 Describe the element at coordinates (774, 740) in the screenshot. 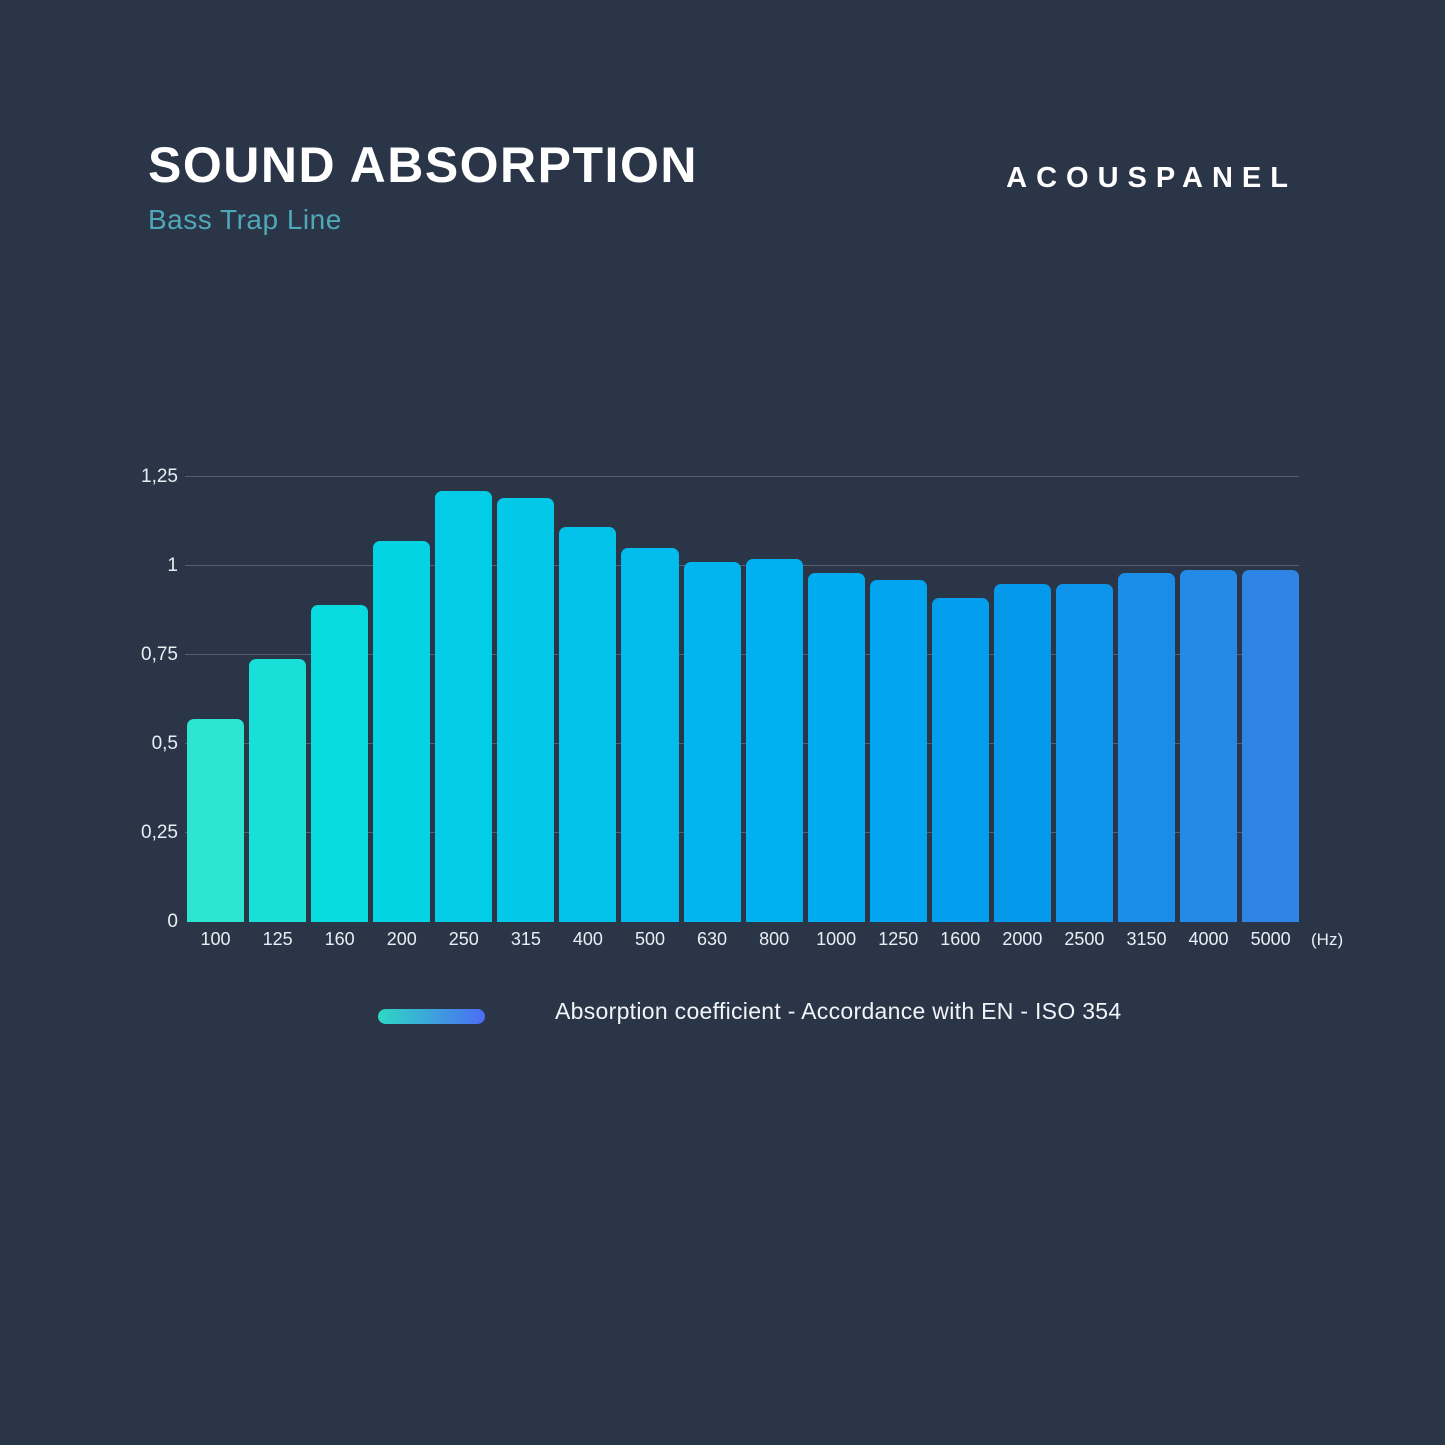

I see `bar-800hz` at that location.